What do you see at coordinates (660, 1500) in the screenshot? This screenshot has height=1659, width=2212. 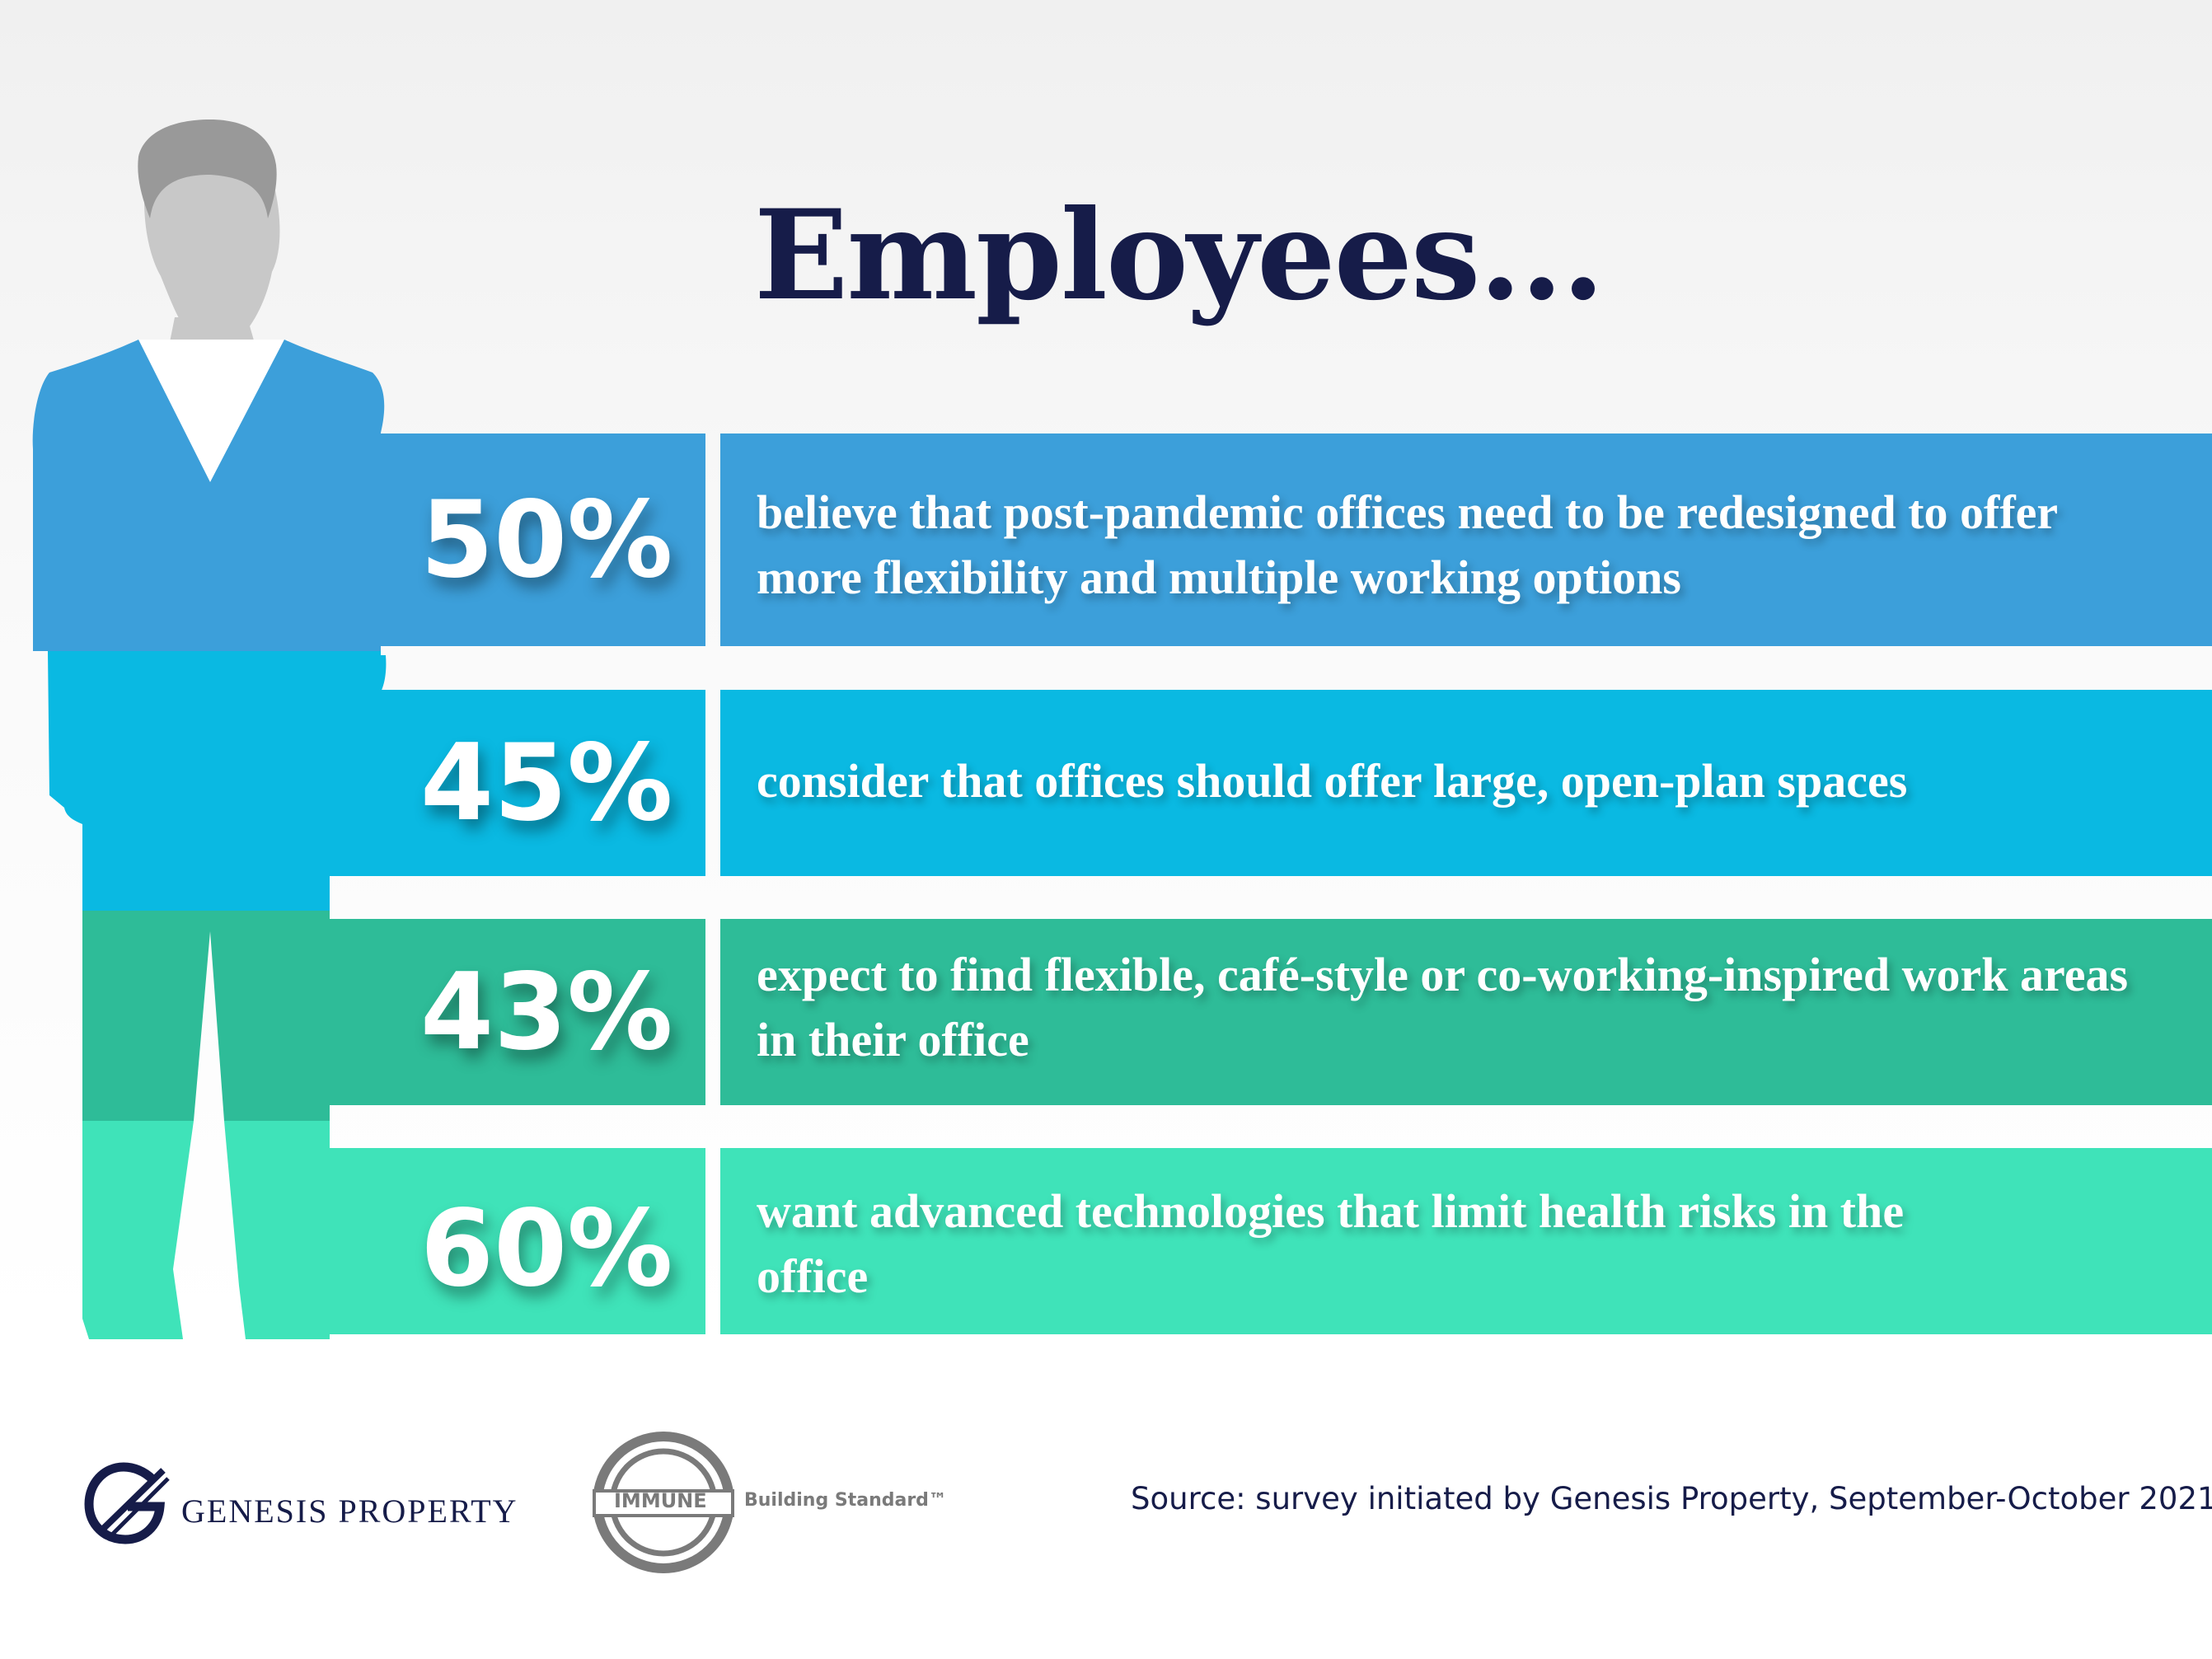 I see `immune-label: IMMUNE` at bounding box center [660, 1500].